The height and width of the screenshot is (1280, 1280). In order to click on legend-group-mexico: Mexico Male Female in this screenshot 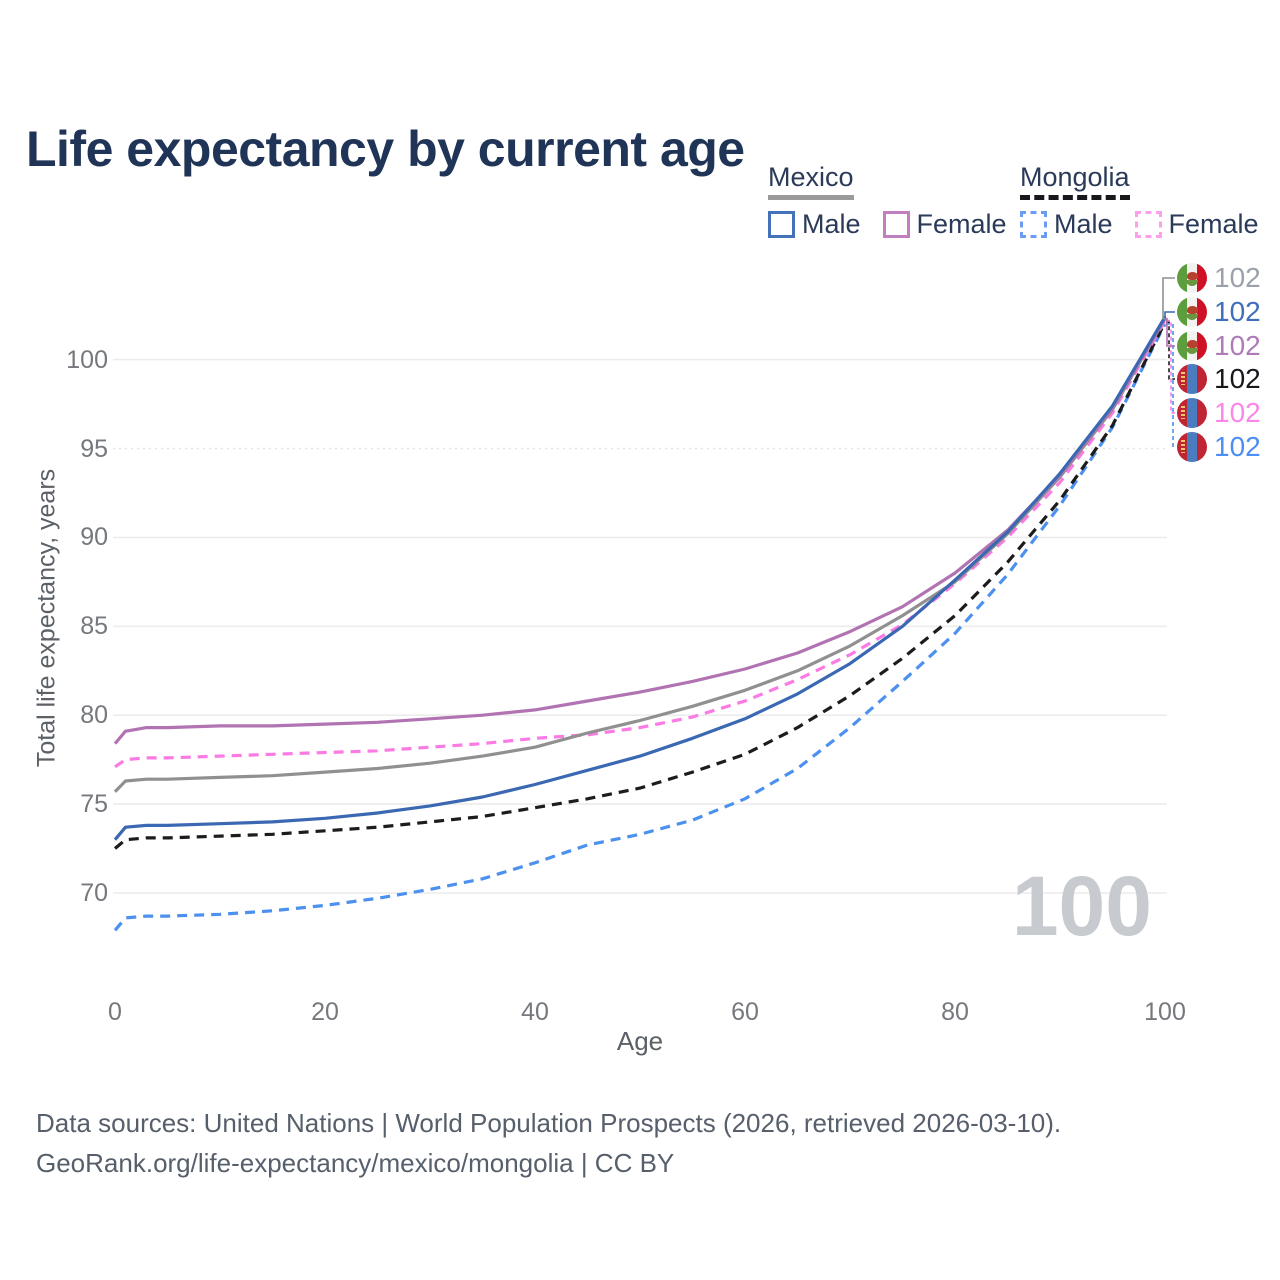, I will do `click(898, 201)`.